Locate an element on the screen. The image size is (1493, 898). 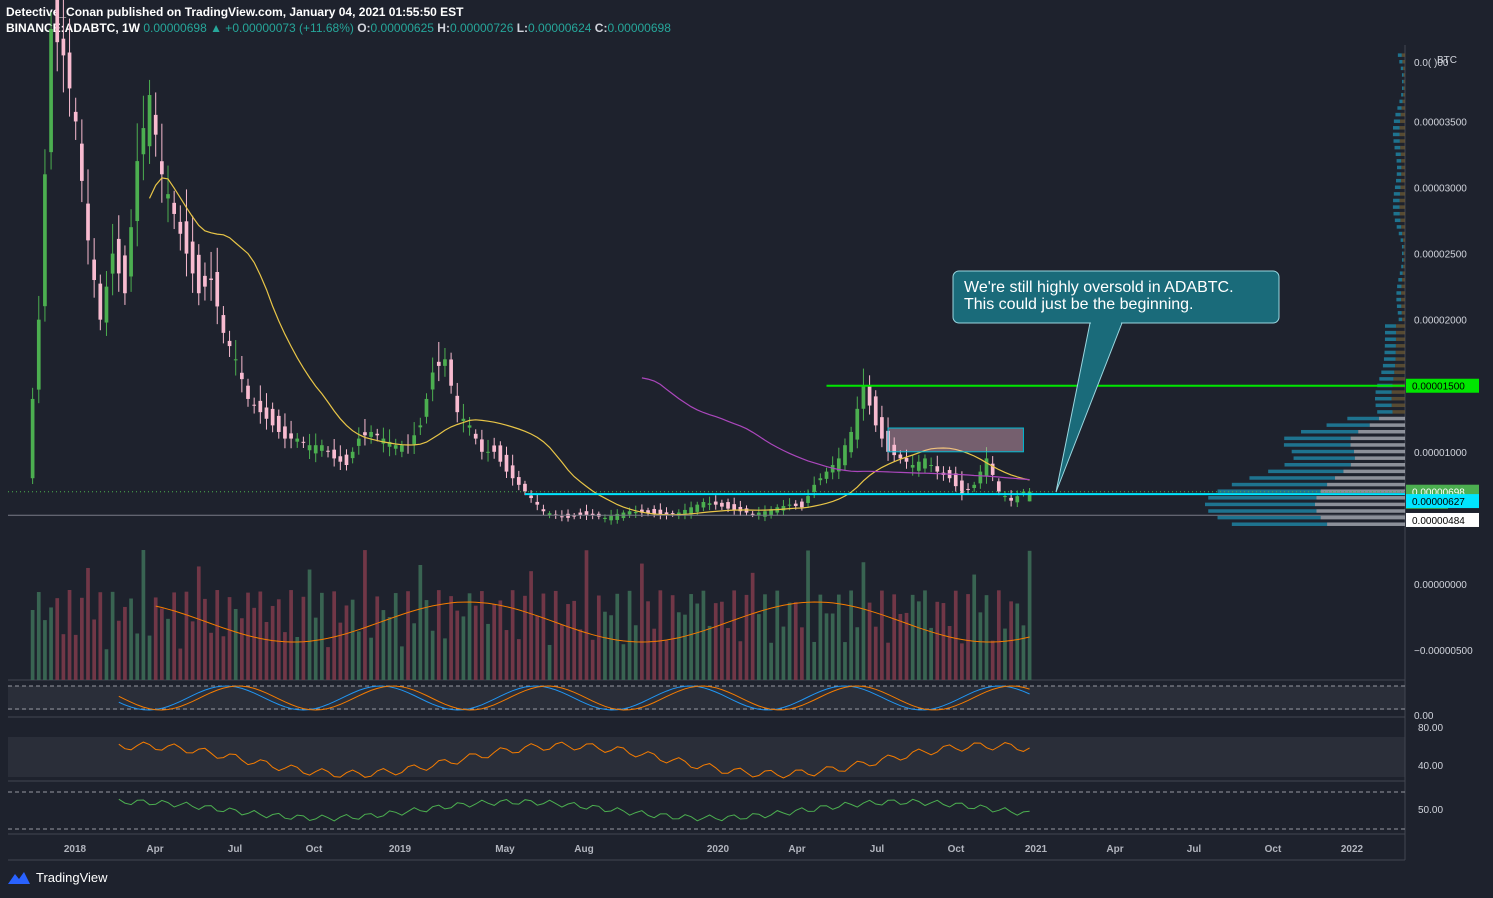
price-badge: 0.00000627 is located at coordinates (1442, 501).